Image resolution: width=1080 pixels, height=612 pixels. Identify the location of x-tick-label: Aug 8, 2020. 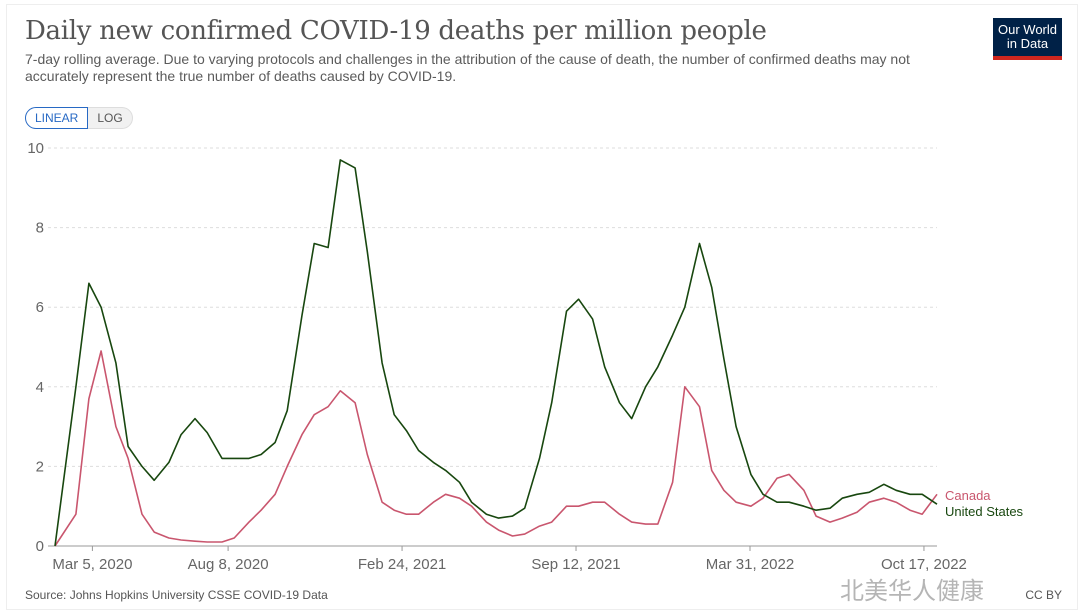
(228, 564).